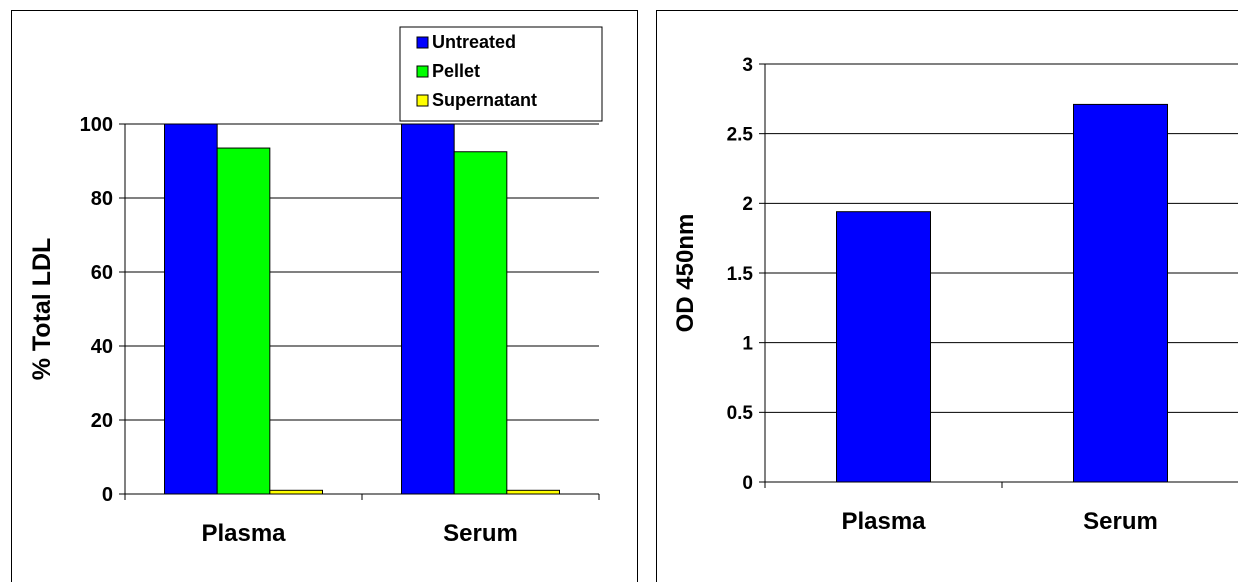 This screenshot has height=583, width=1238. Describe the element at coordinates (422, 42) in the screenshot. I see `legend-swatch-untreated` at that location.